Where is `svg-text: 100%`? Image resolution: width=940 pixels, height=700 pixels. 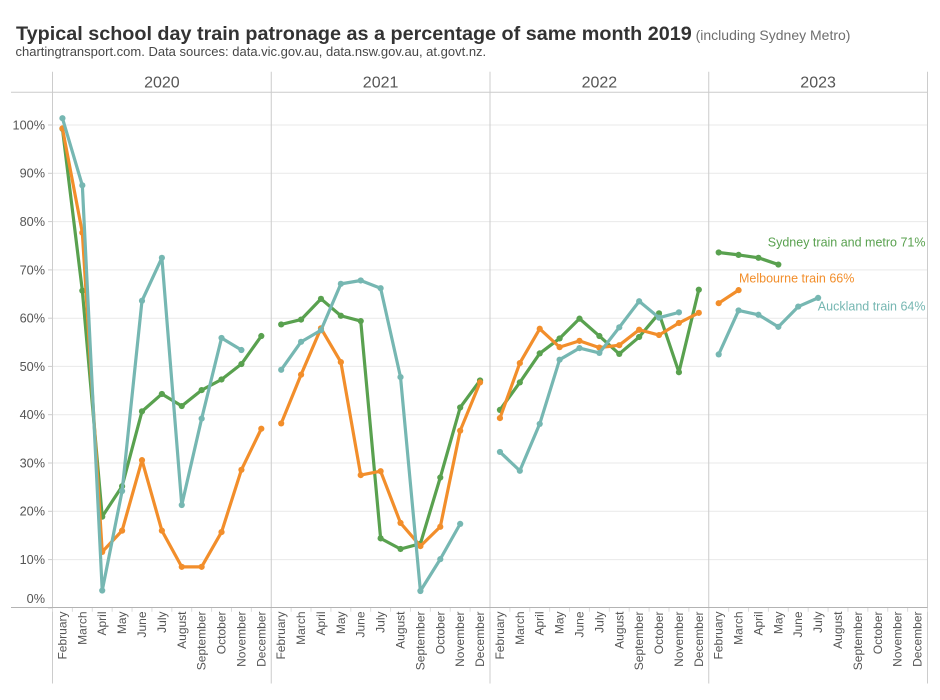 svg-text: 100% is located at coordinates (29, 125).